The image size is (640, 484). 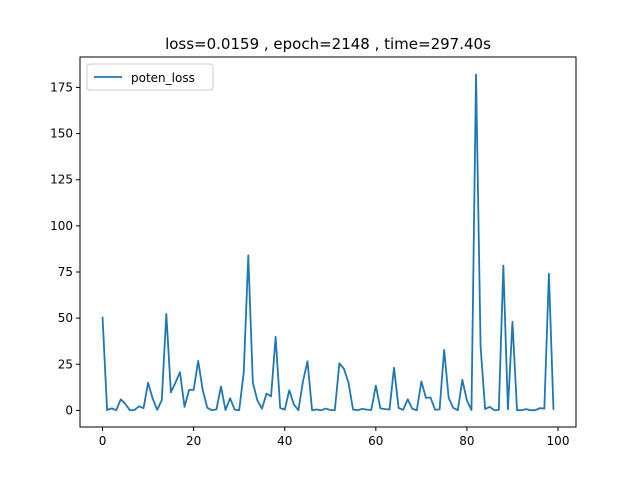 What do you see at coordinates (65, 272) in the screenshot?
I see `y-tick-label: 75` at bounding box center [65, 272].